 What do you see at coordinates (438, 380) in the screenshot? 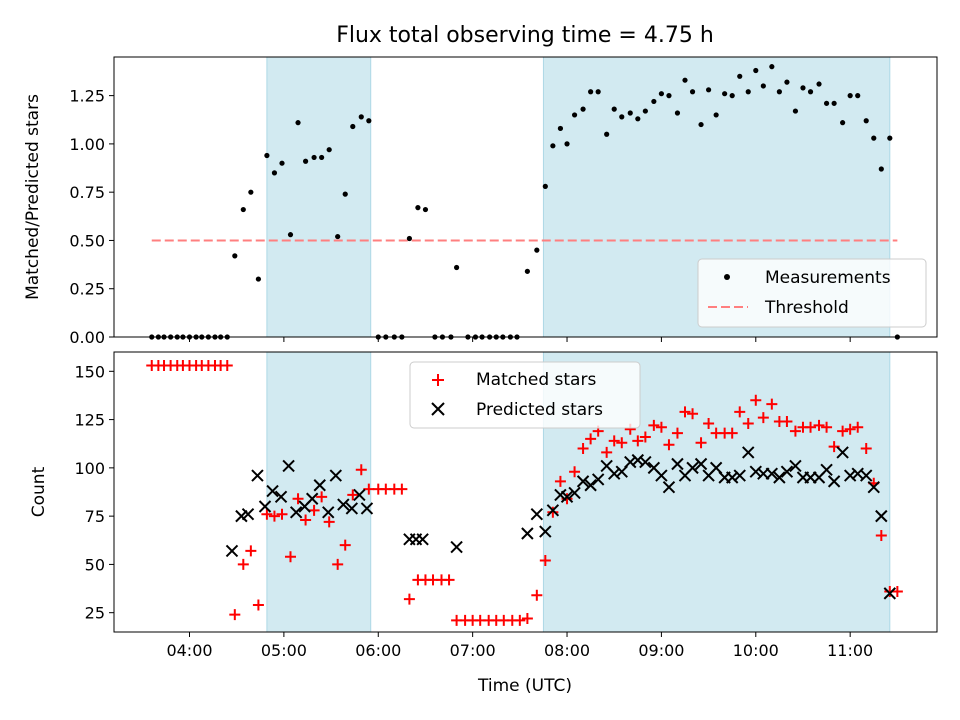
I see `matched-legend-marker` at bounding box center [438, 380].